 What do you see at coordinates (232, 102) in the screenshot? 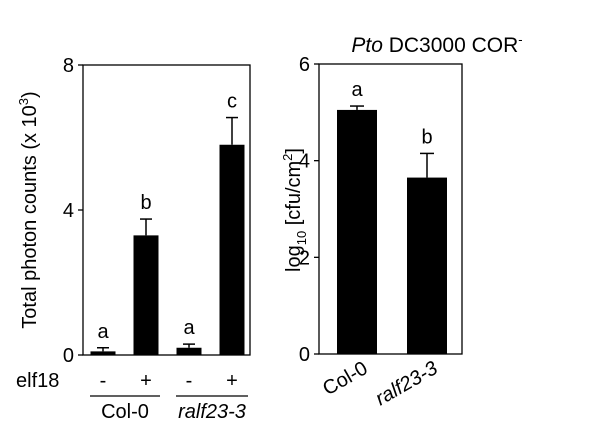
I see `chart1-significance-letter: c` at bounding box center [232, 102].